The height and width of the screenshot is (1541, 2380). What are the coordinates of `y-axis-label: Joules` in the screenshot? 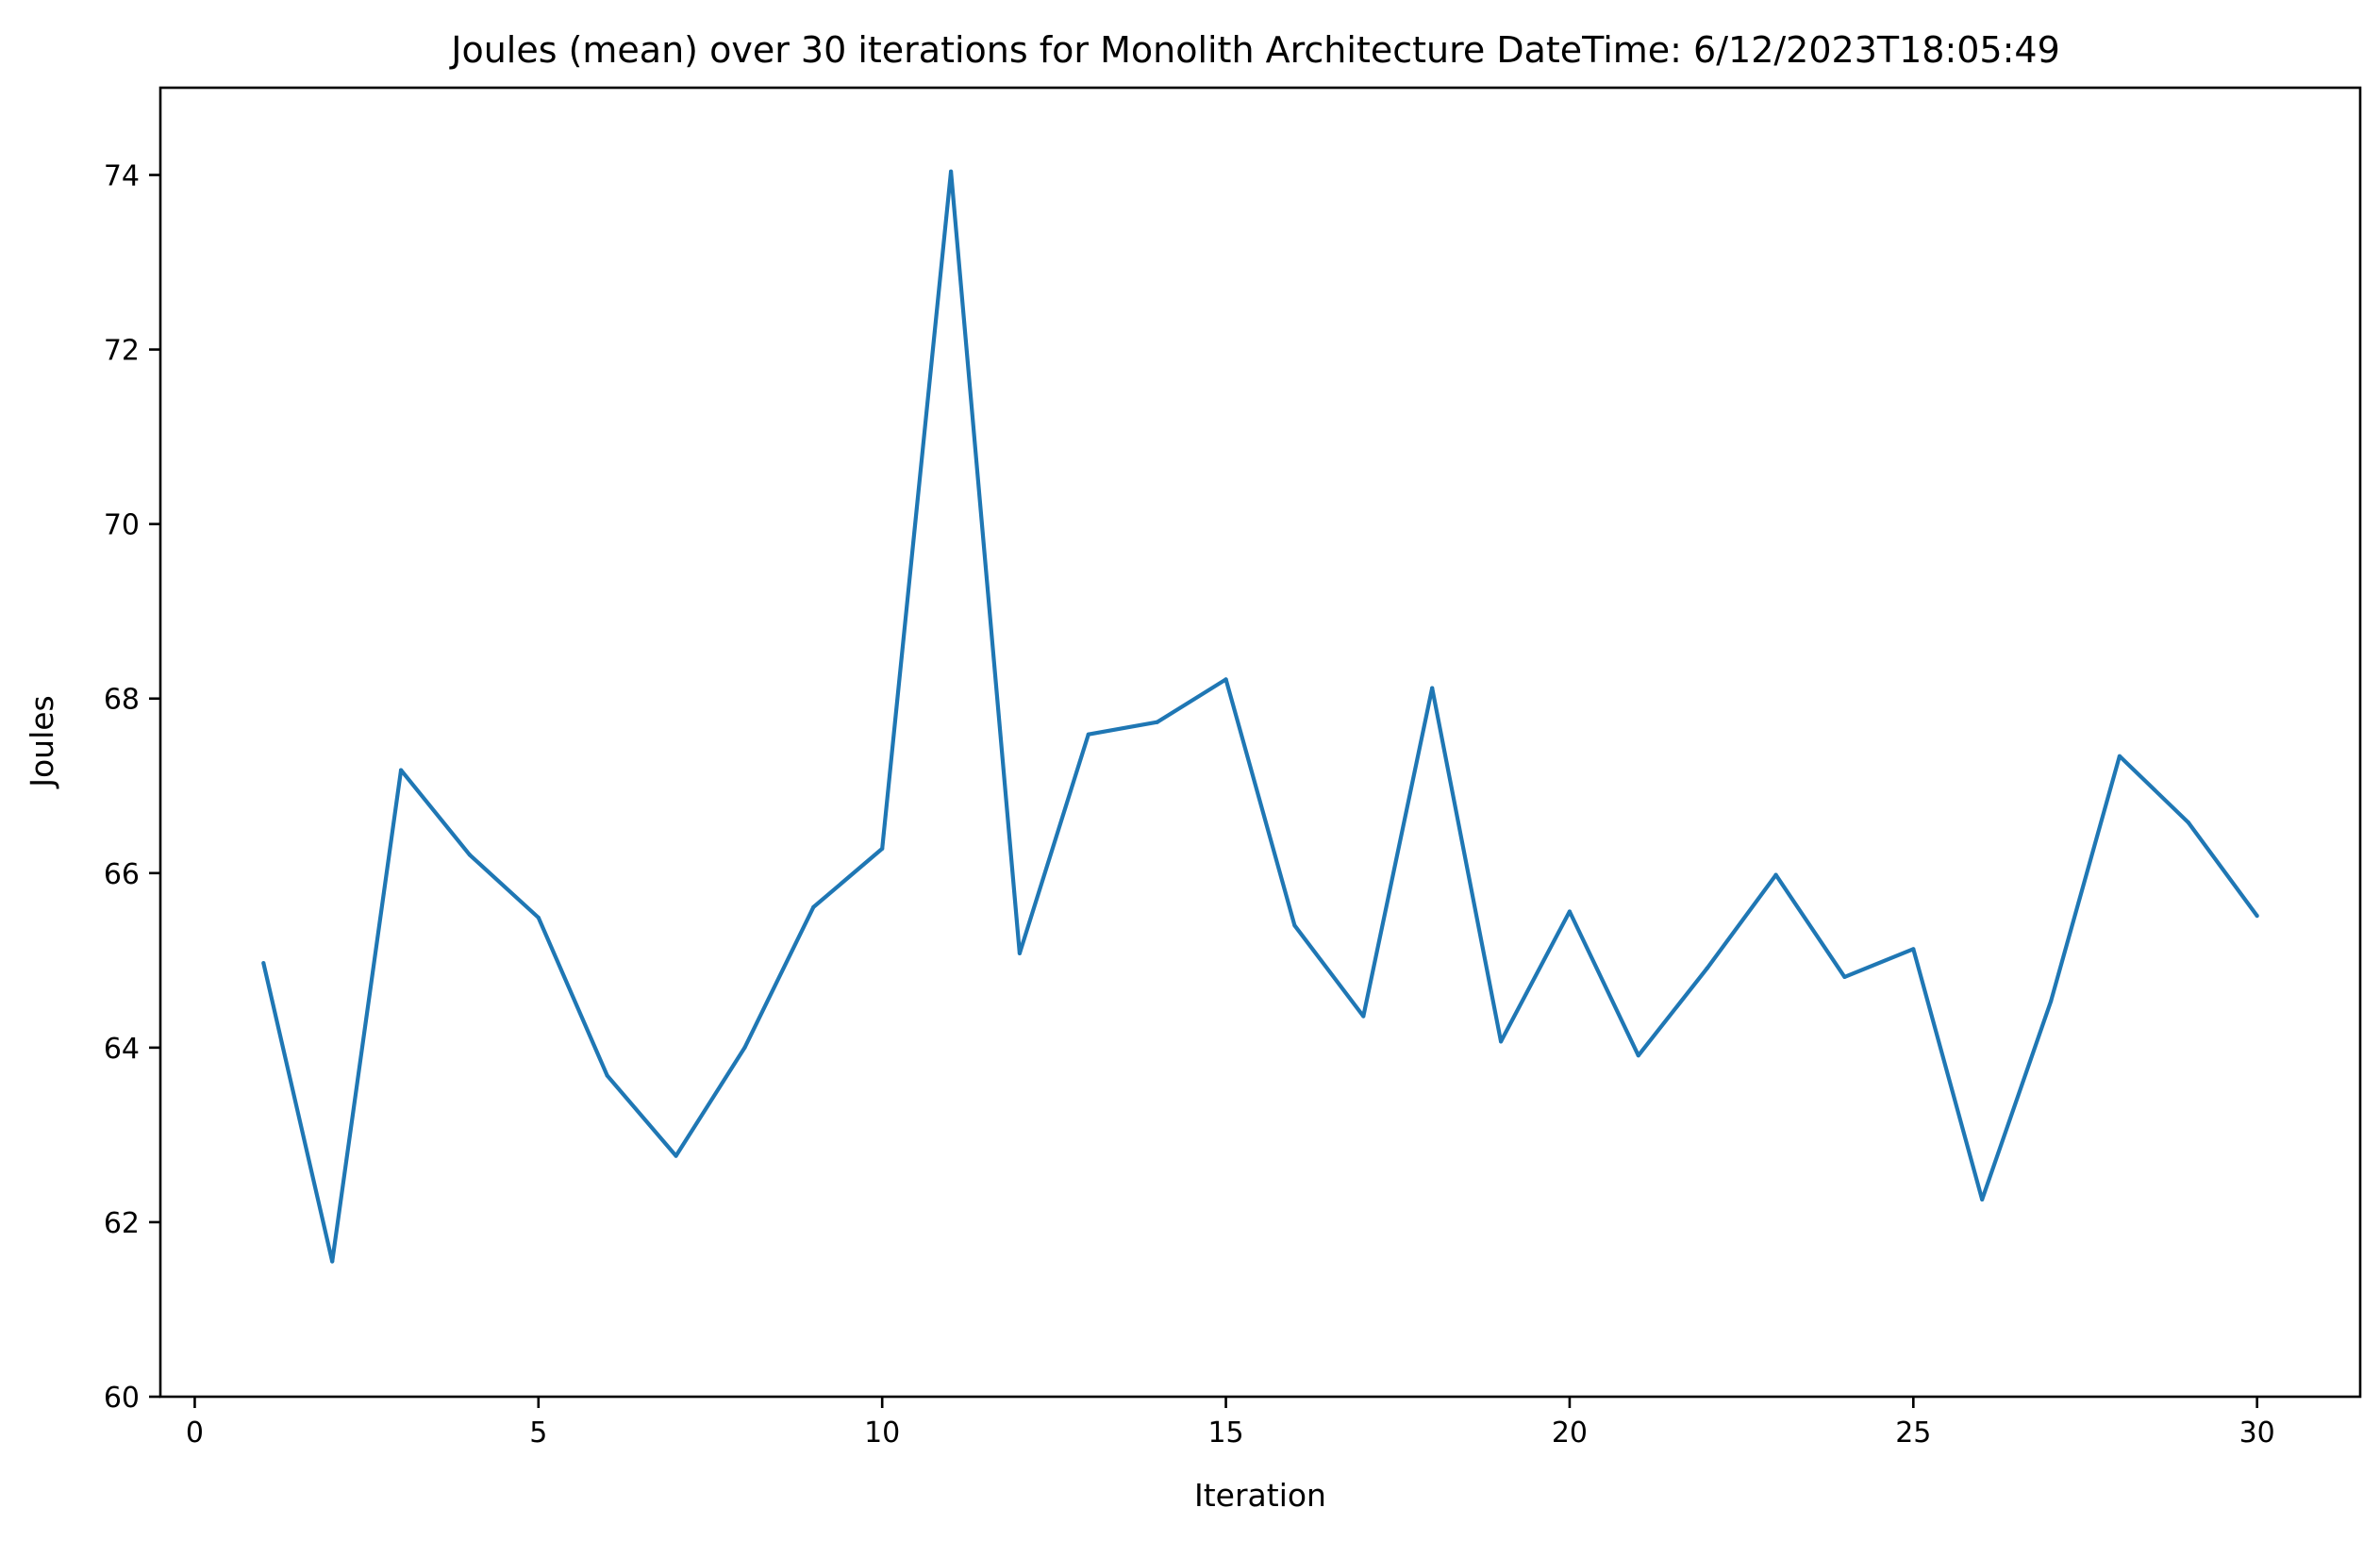 It's located at (42, 742).